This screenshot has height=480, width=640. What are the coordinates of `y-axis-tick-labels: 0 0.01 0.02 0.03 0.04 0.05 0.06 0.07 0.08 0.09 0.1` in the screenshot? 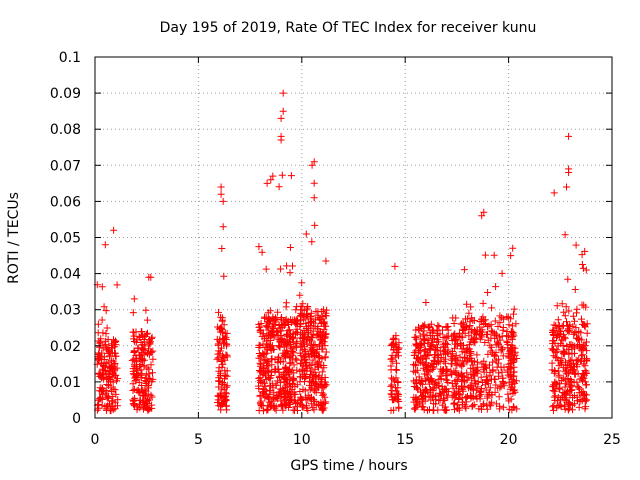 It's located at (65, 238).